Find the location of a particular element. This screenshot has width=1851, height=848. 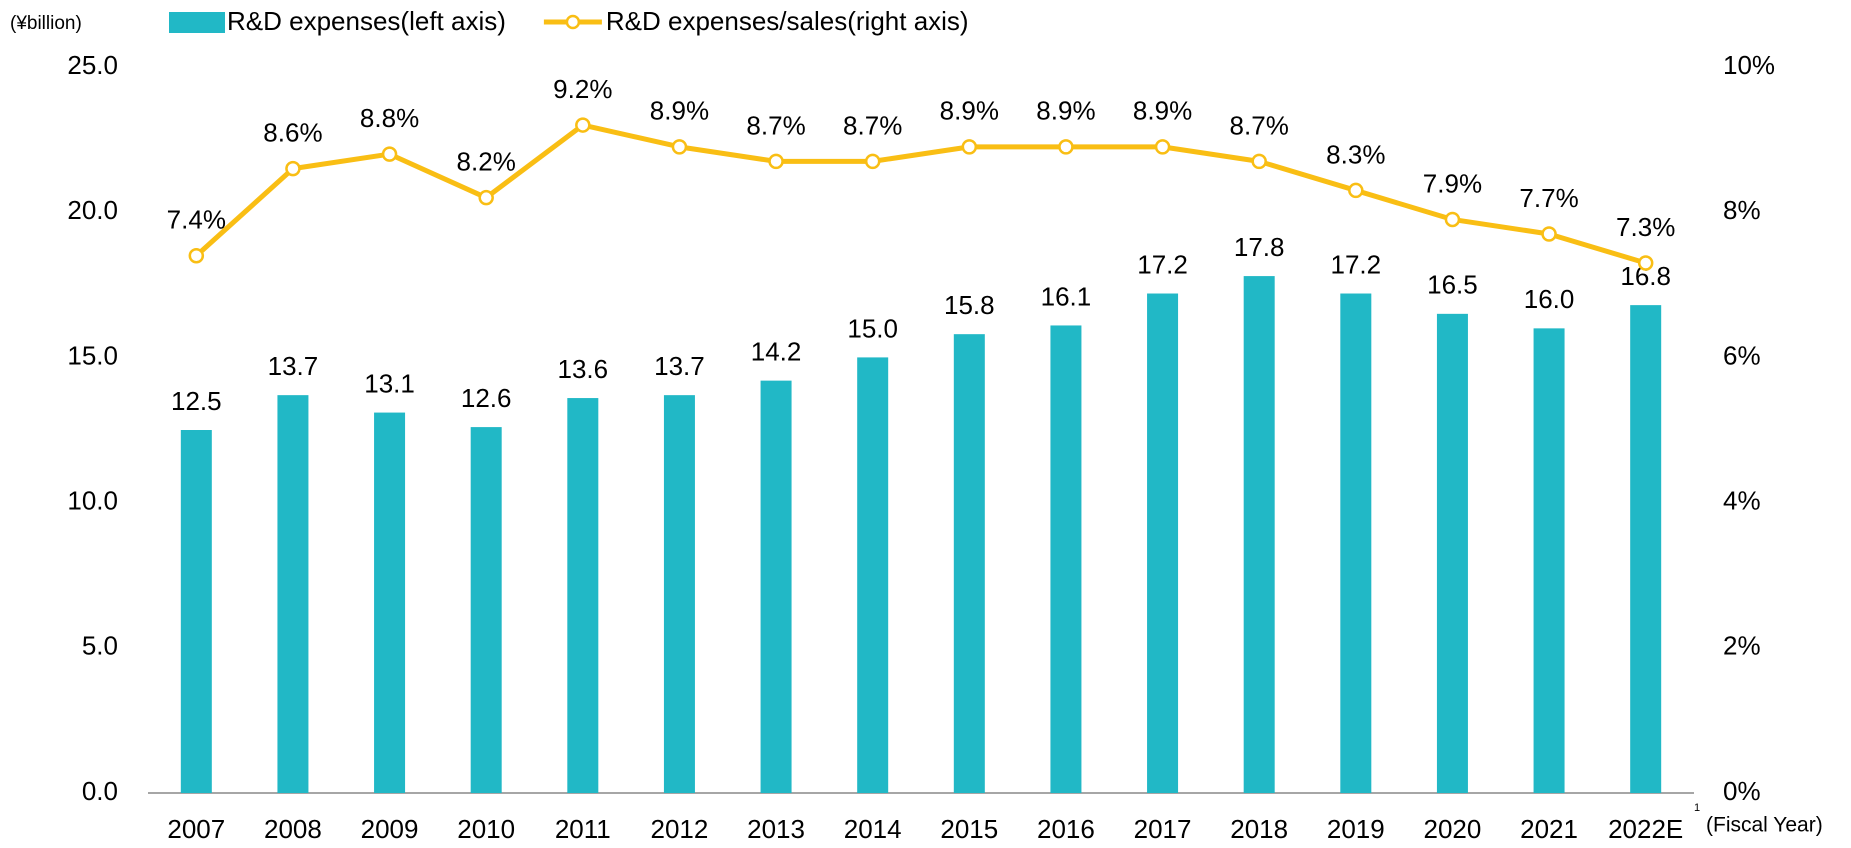

y2-tick-label: 4% is located at coordinates (1742, 500).